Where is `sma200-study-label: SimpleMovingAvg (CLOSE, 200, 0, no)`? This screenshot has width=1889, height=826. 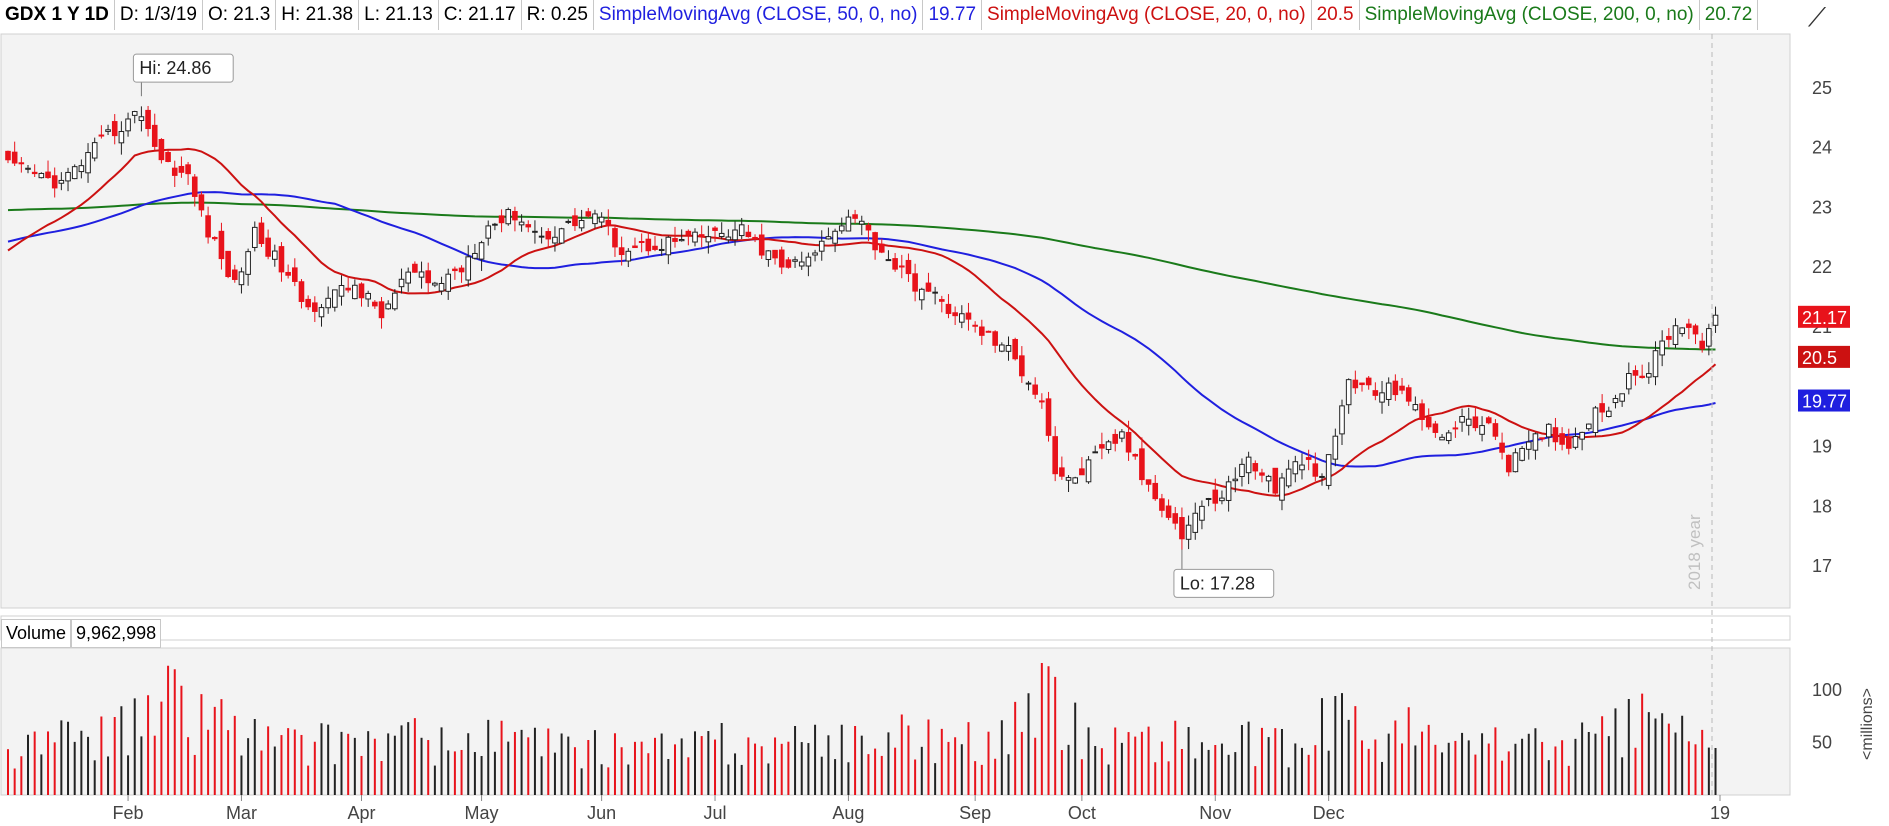
sma200-study-label: SimpleMovingAvg (CLOSE, 200, 0, no) is located at coordinates (1530, 15).